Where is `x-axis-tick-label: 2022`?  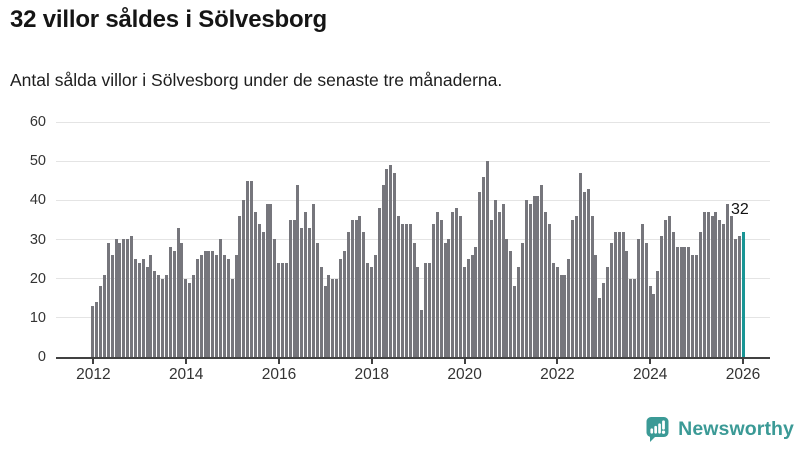 x-axis-tick-label: 2022 is located at coordinates (557, 374).